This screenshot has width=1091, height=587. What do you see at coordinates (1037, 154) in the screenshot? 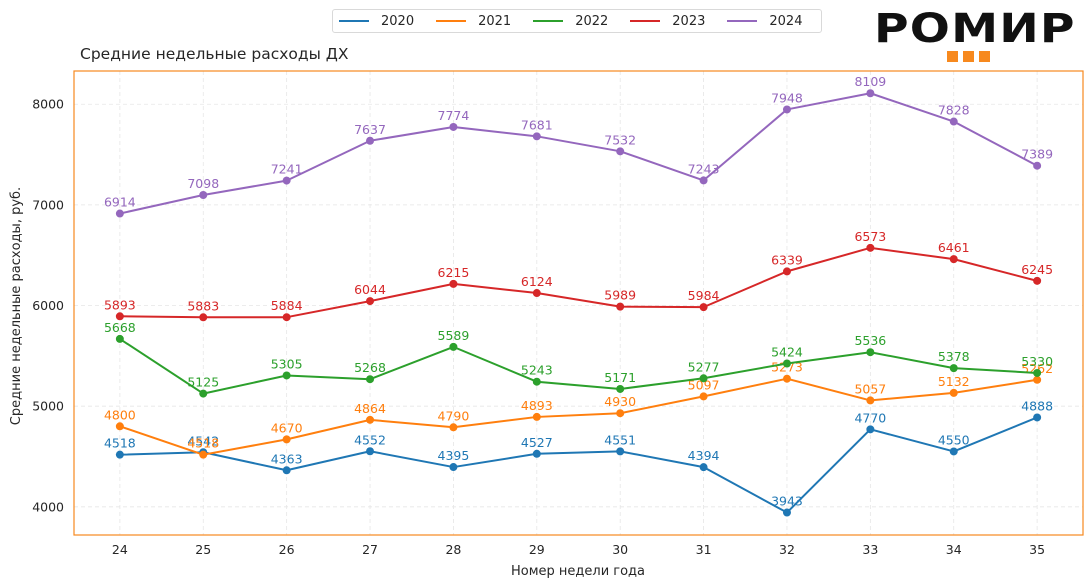
I see `data-label: 7389` at bounding box center [1037, 154].